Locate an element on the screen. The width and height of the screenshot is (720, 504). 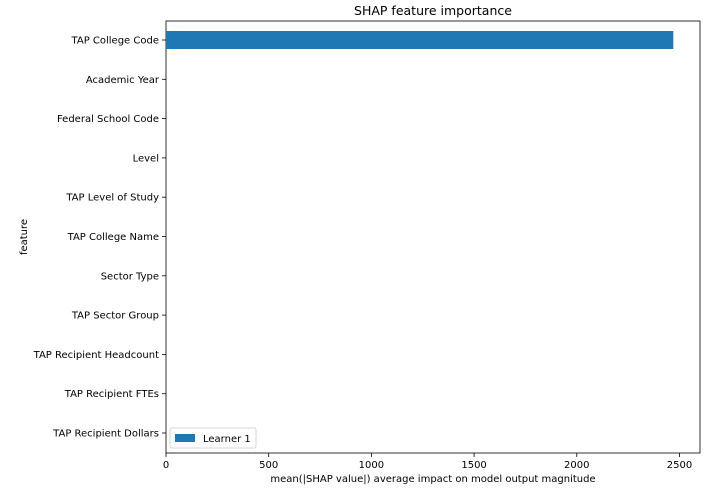
y-tick-label: TAP Level of Study is located at coordinates (112, 198).